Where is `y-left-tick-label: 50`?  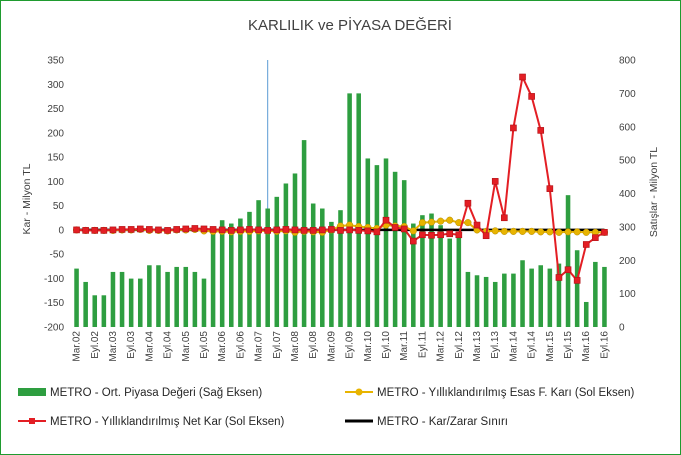 y-left-tick-label: 50 is located at coordinates (59, 206).